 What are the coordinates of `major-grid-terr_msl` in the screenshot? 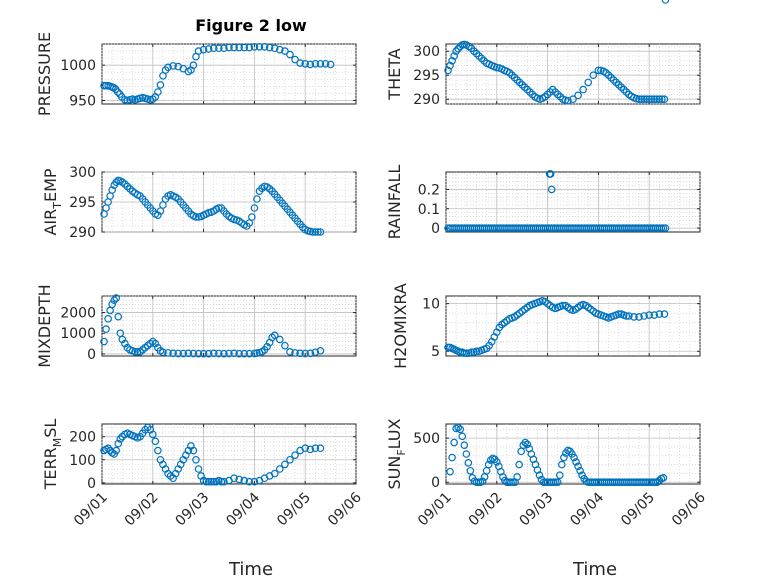 It's located at (229, 454).